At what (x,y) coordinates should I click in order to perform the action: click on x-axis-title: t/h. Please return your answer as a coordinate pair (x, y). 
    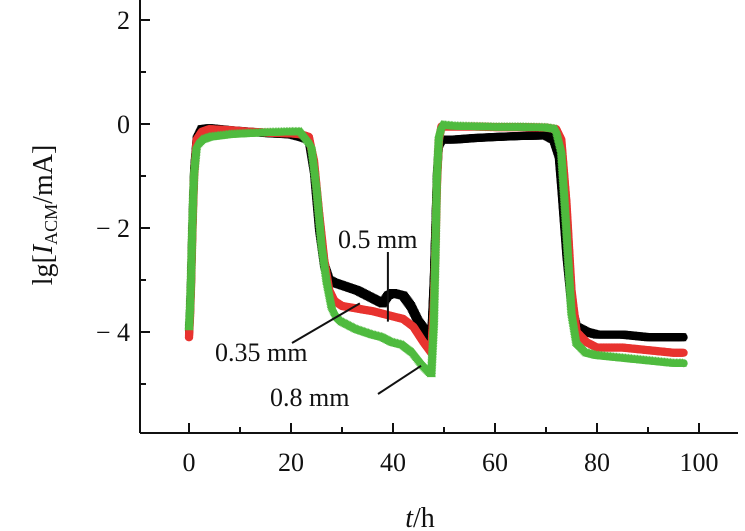
    Looking at the image, I should click on (420, 517).